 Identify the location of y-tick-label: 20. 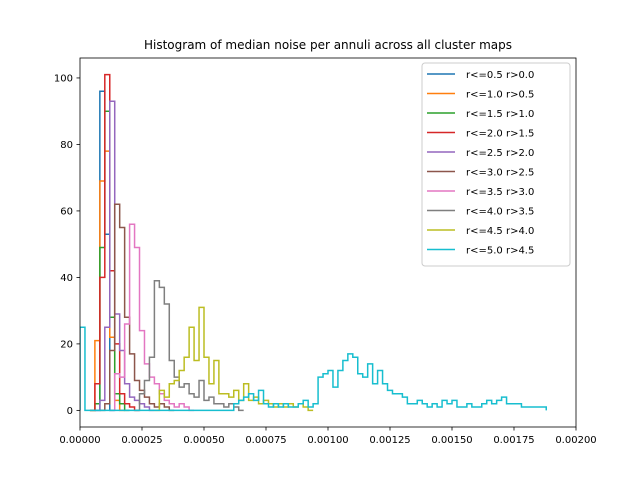
(66, 344).